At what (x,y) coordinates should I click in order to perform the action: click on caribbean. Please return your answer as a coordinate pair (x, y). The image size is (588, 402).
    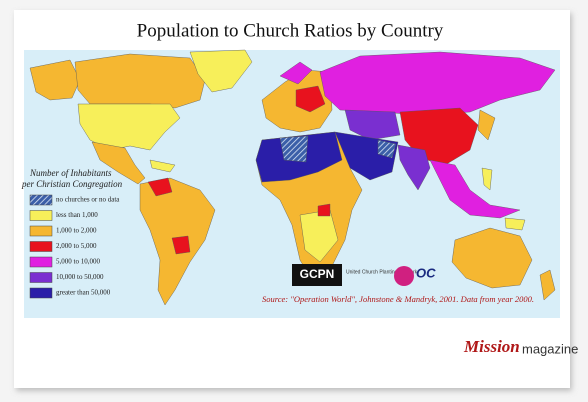
    Looking at the image, I should click on (162, 166).